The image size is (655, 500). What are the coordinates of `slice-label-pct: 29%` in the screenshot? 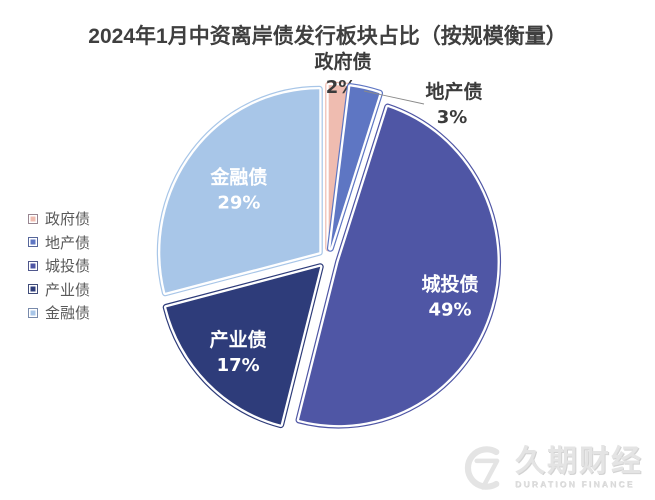 It's located at (238, 202).